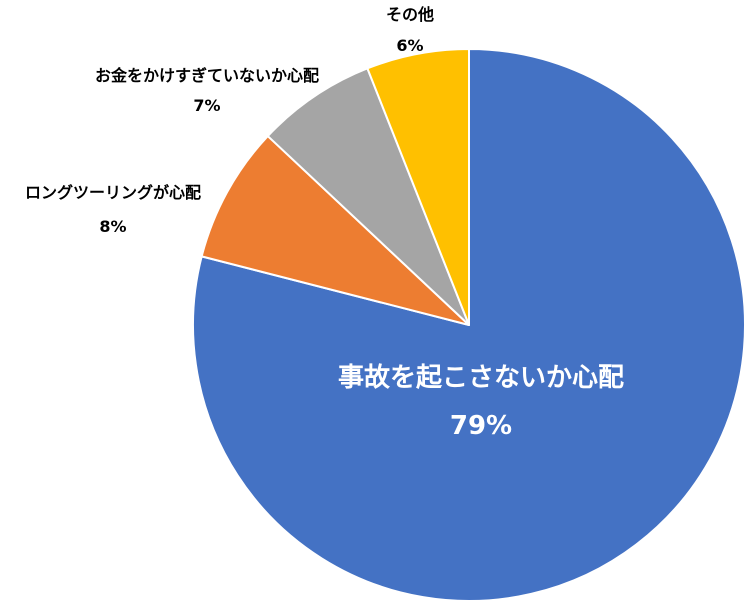  What do you see at coordinates (207, 75) in the screenshot?
I see `slice-category-label: お金をかけすぎていないか心配` at bounding box center [207, 75].